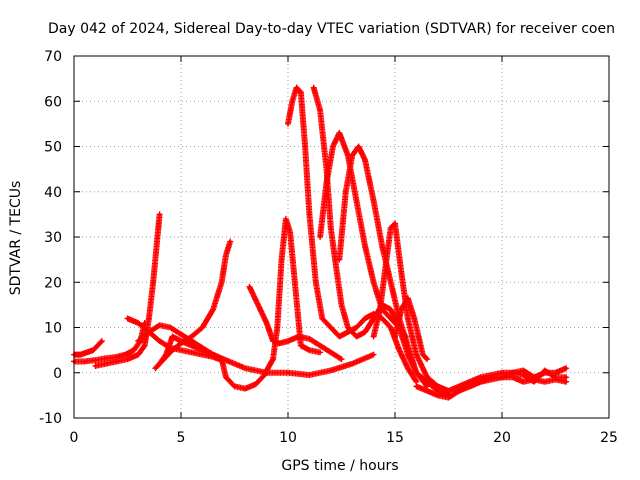 The height and width of the screenshot is (480, 640). I want to click on x-tick-label: 25, so click(609, 438).